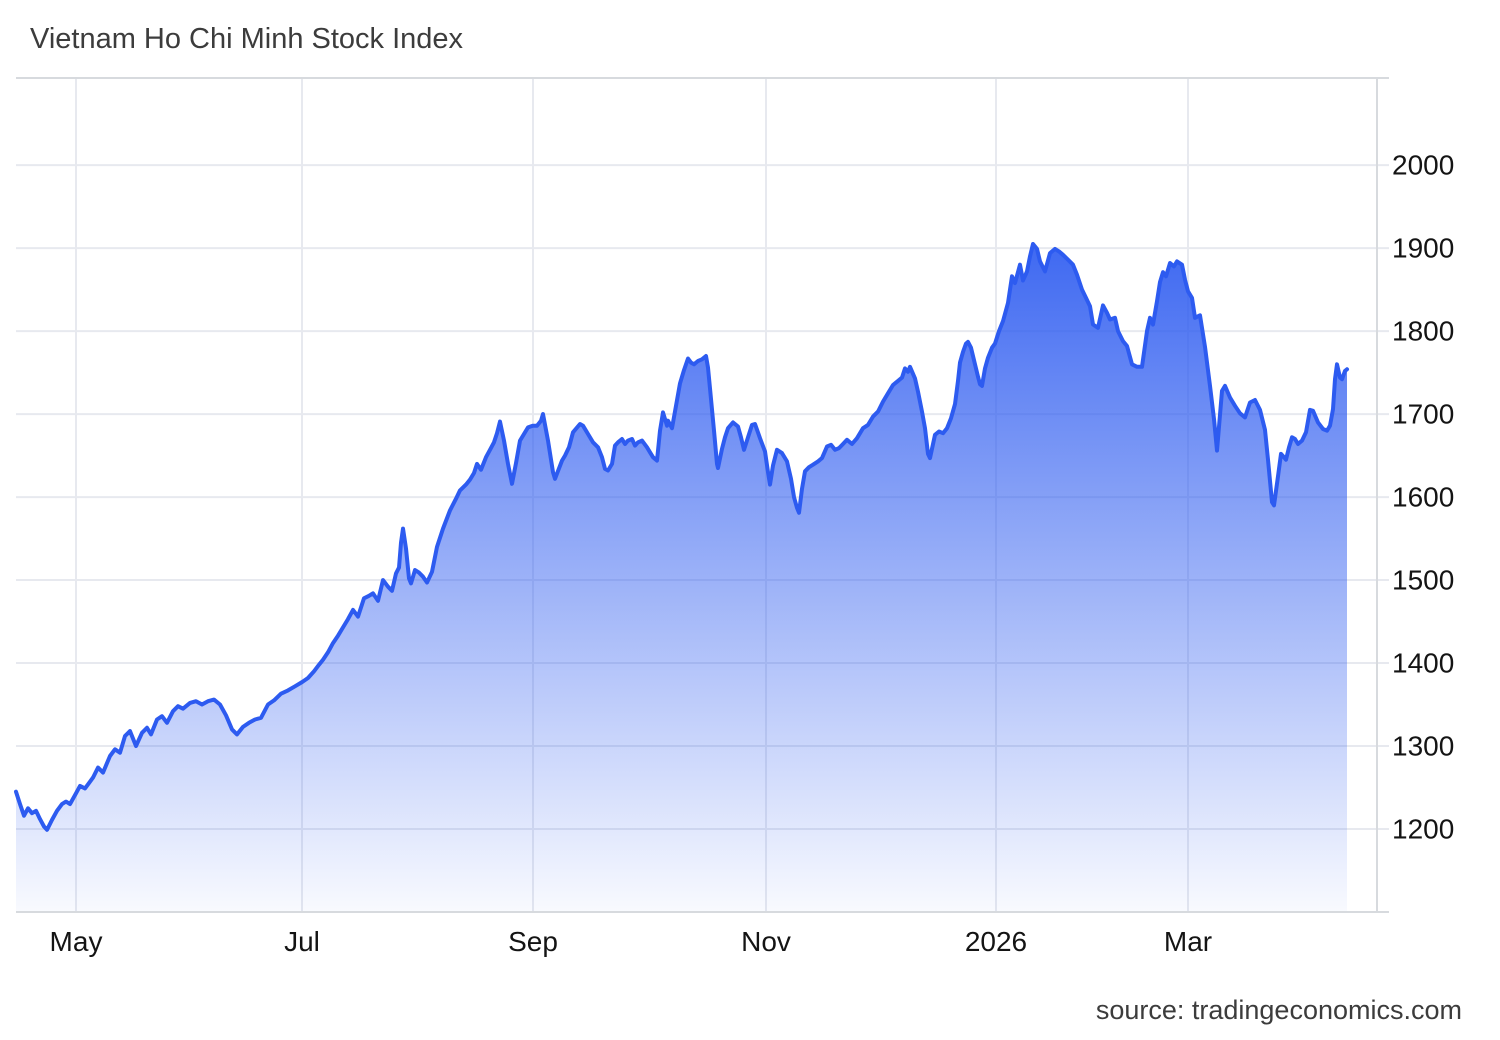  Describe the element at coordinates (1423, 746) in the screenshot. I see `y-axis-label: 1300` at that location.